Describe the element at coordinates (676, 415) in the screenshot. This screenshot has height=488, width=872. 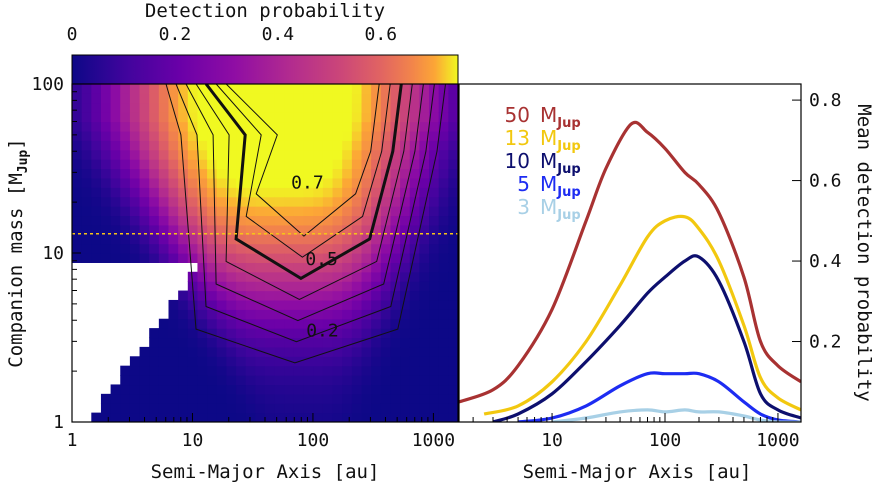
I see `series-line-3-mjup` at that location.